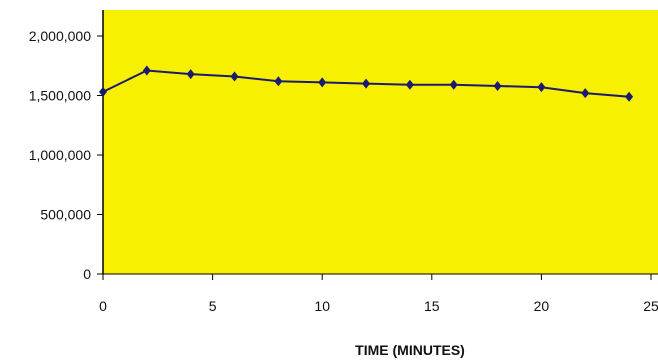 The height and width of the screenshot is (360, 658). What do you see at coordinates (87, 274) in the screenshot?
I see `y-tick-label: 0` at bounding box center [87, 274].